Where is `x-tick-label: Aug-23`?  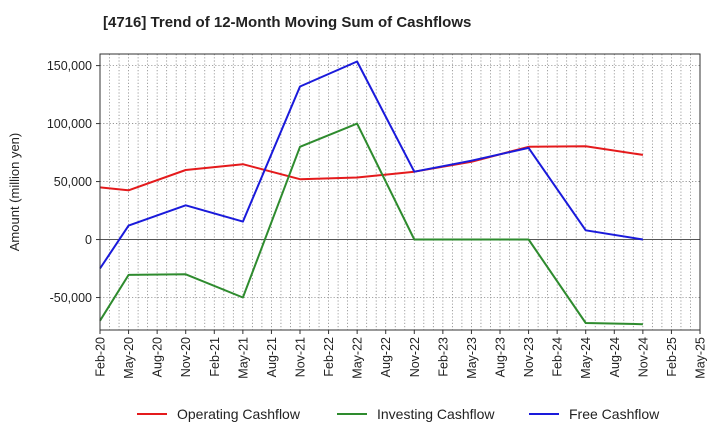
x-tick-label: Aug-23 is located at coordinates (501, 357).